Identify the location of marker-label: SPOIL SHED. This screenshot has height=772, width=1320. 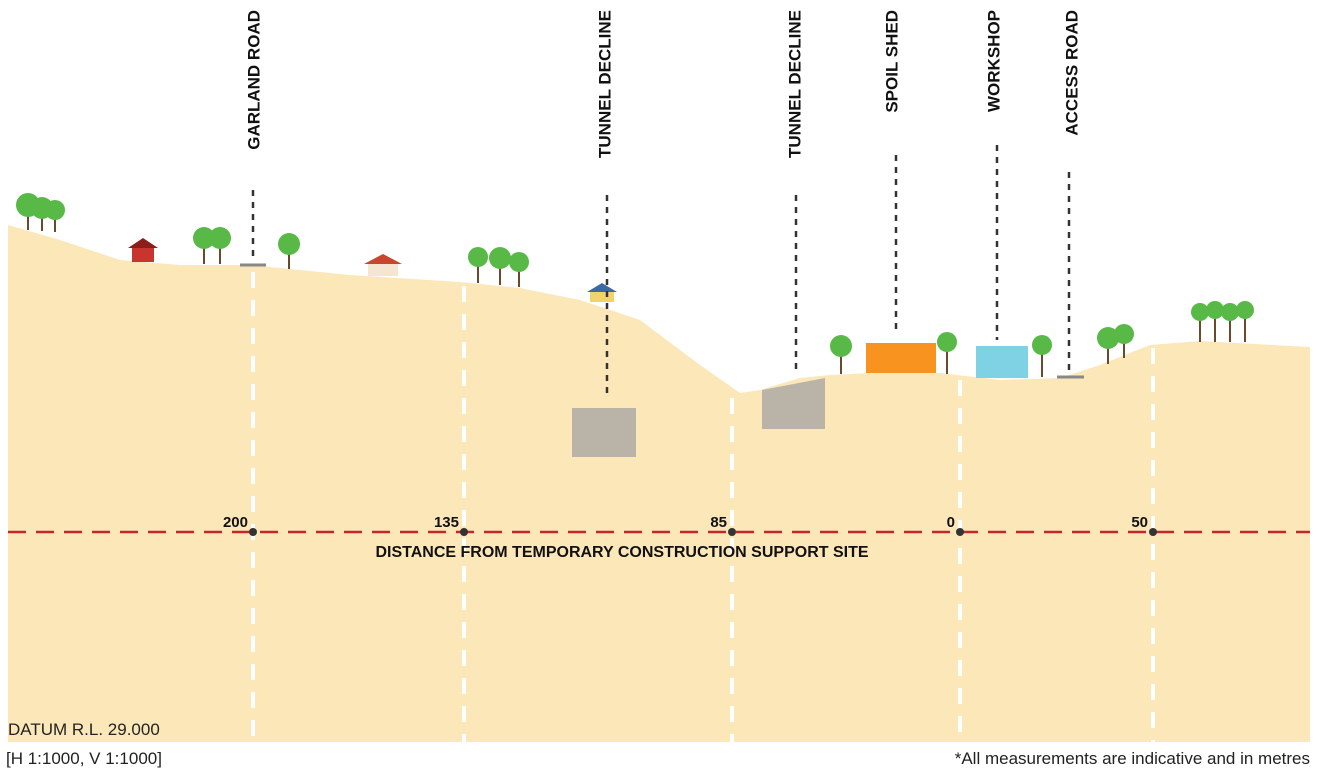
(891, 61).